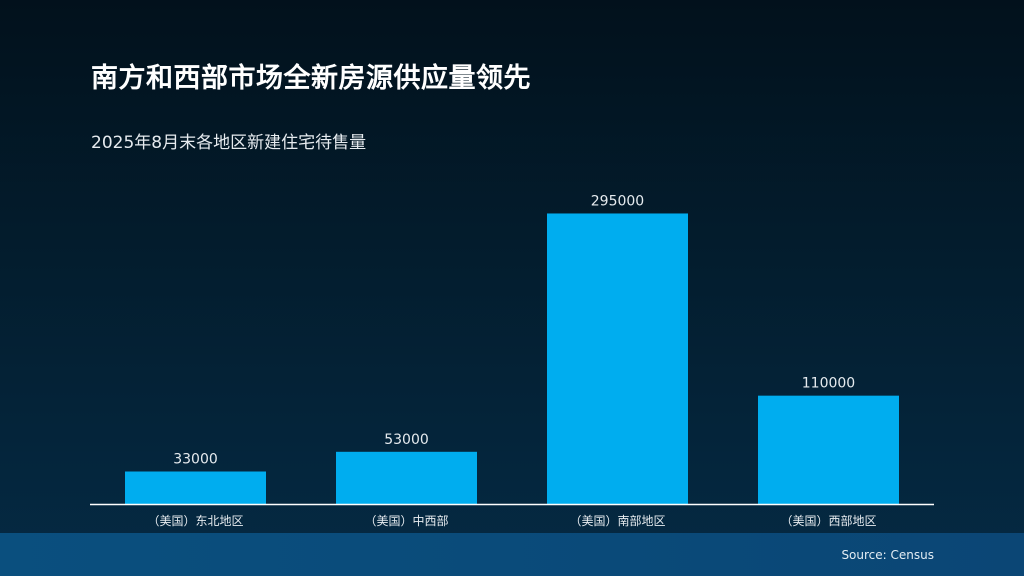 This screenshot has width=1024, height=576. What do you see at coordinates (311, 78) in the screenshot?
I see `slide-title: 南方和西部市场全新房源供应量领先` at bounding box center [311, 78].